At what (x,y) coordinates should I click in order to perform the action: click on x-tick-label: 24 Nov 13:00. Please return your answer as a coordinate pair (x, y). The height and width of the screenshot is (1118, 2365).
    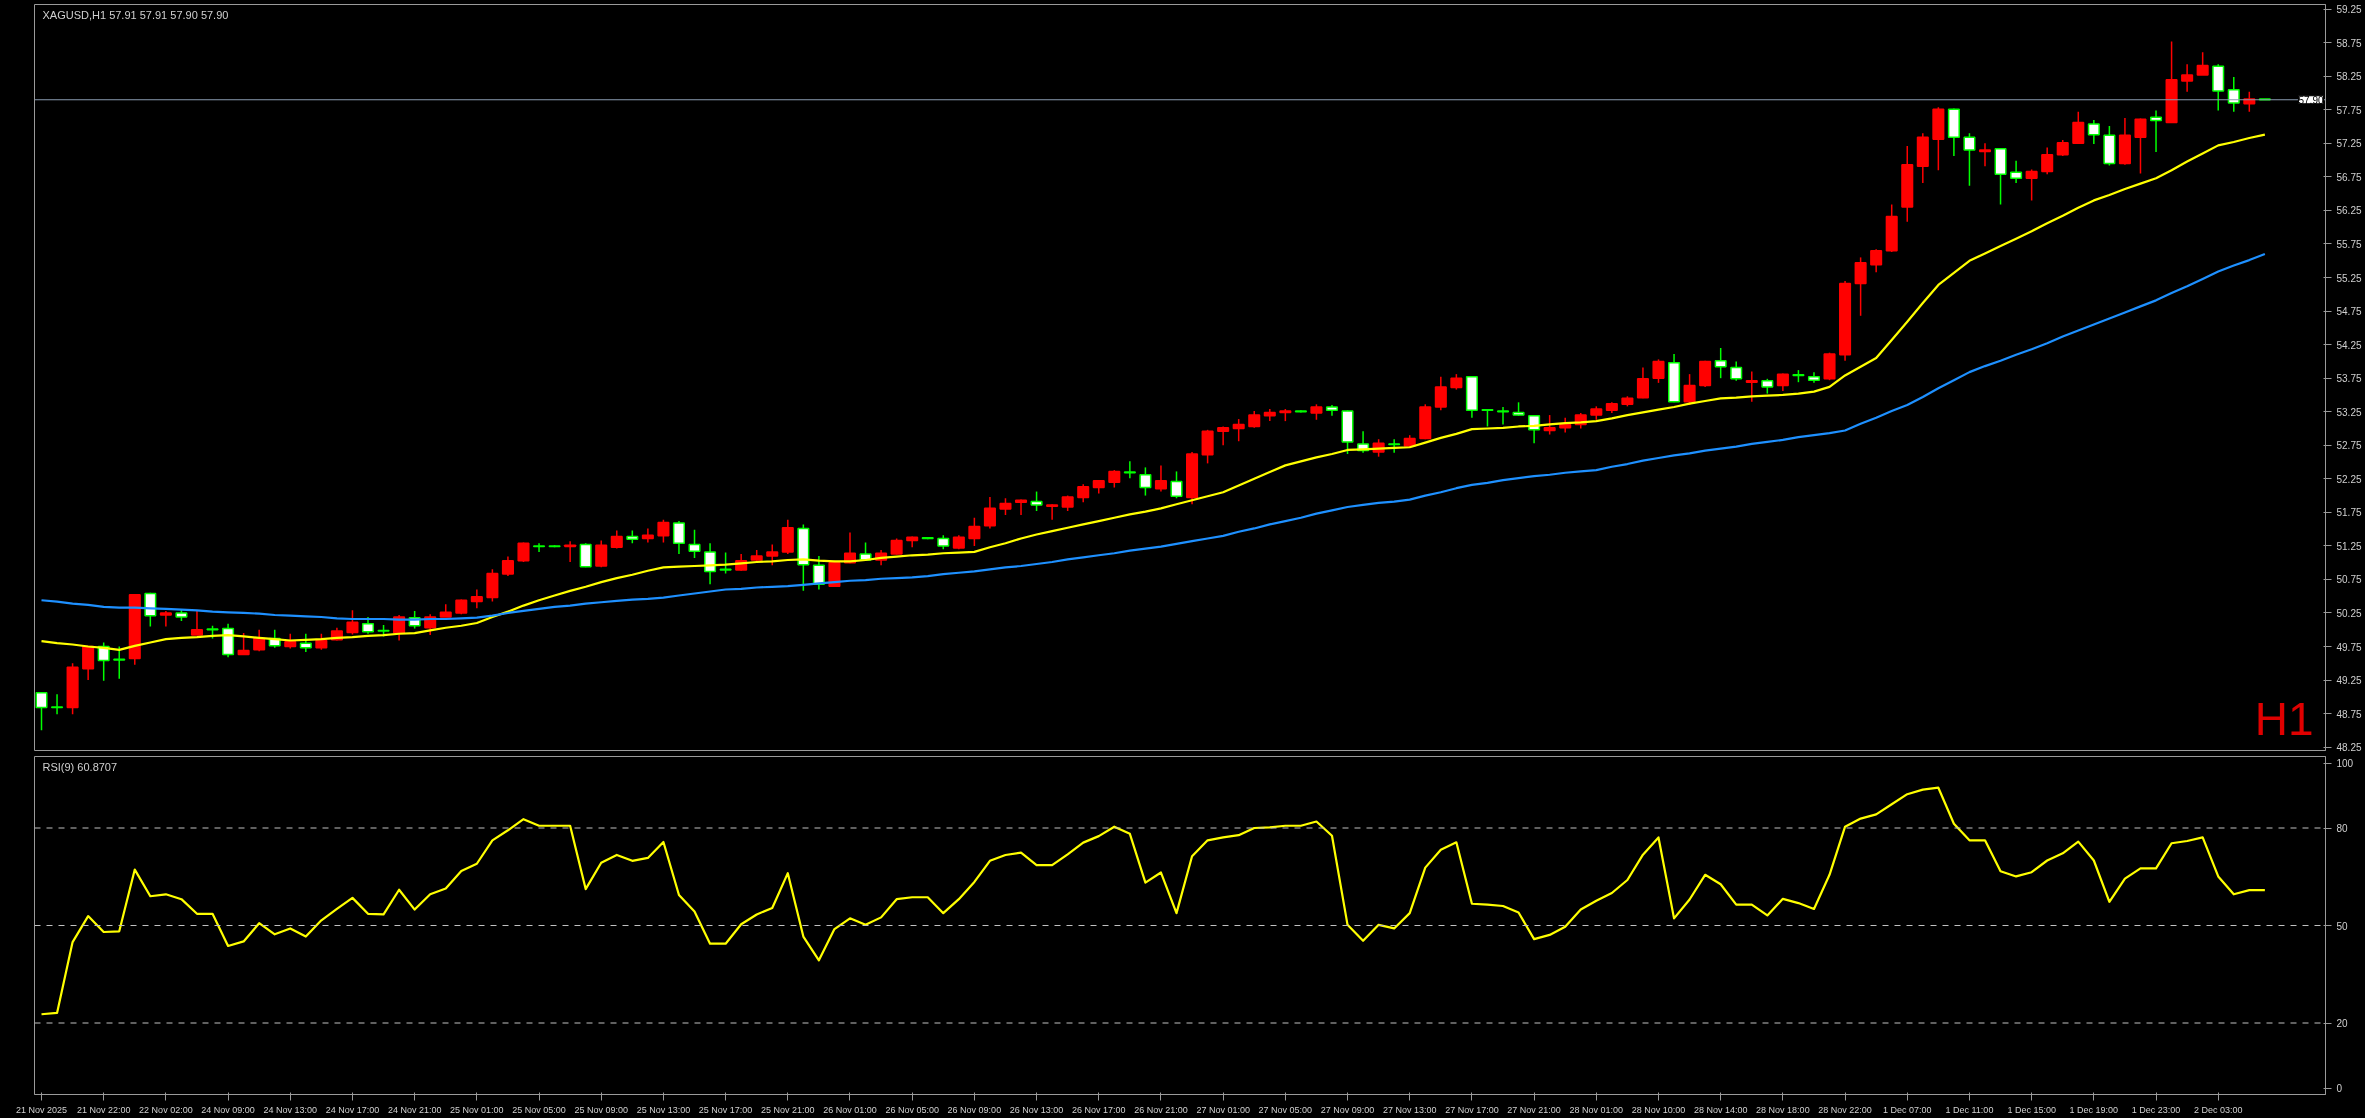
    Looking at the image, I should click on (290, 1109).